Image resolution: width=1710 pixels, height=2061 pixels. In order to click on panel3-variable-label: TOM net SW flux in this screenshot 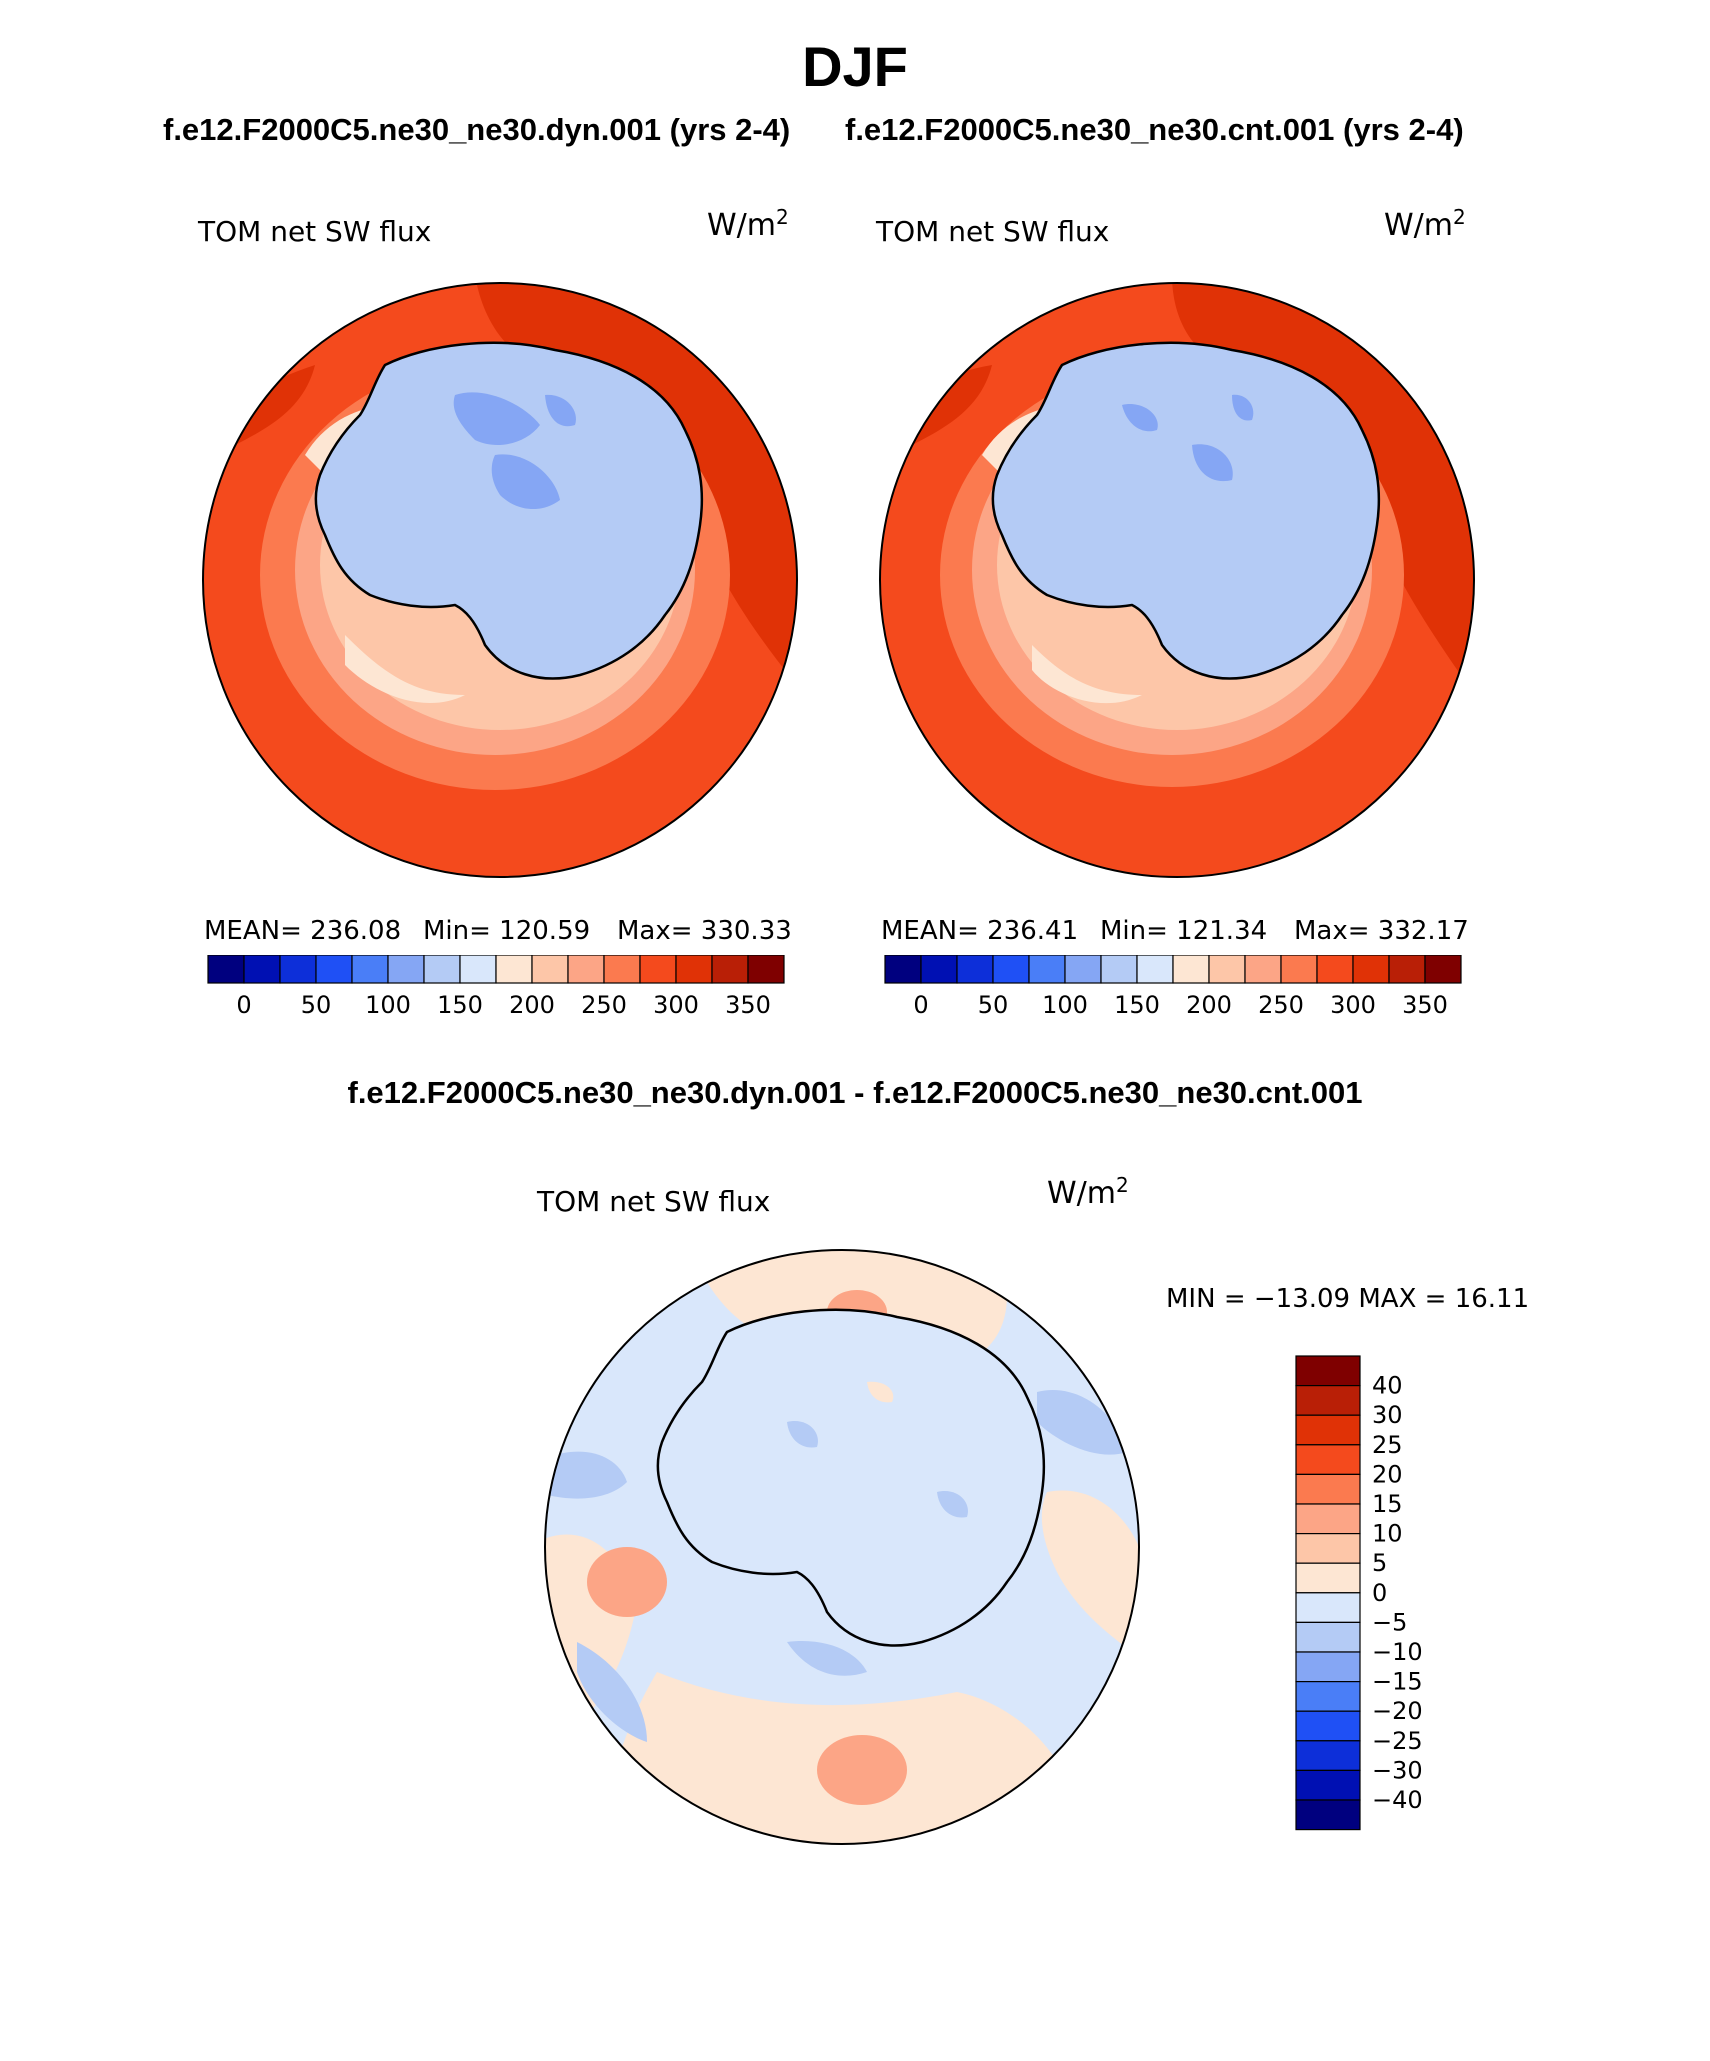, I will do `click(654, 1201)`.